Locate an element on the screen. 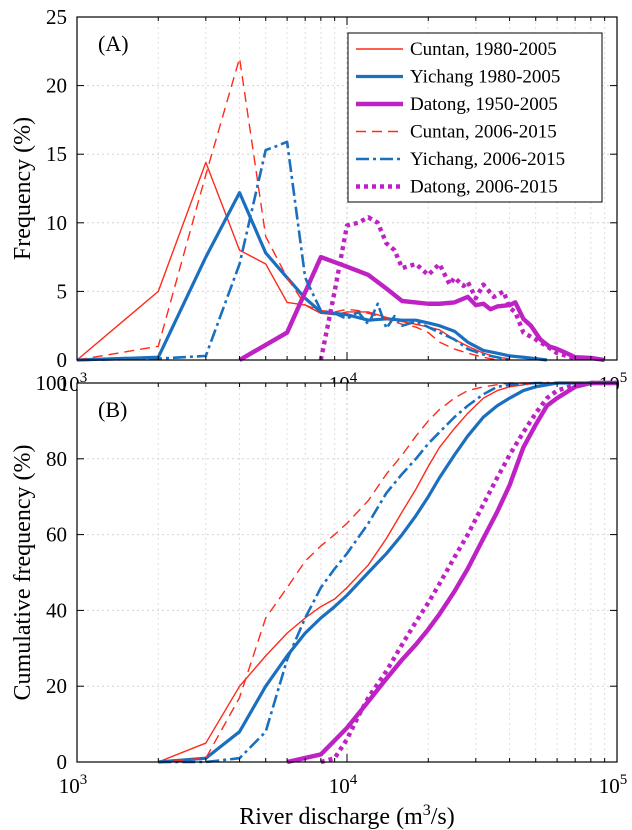 This screenshot has width=632, height=830. chart-a-legend-box is located at coordinates (475, 117).